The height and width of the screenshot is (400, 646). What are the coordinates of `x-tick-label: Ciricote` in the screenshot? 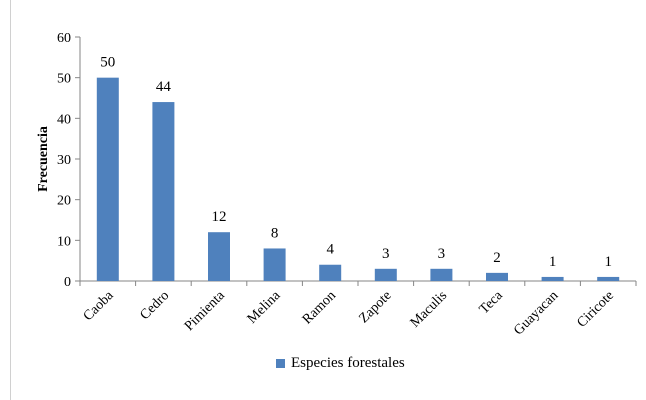 It's located at (596, 309).